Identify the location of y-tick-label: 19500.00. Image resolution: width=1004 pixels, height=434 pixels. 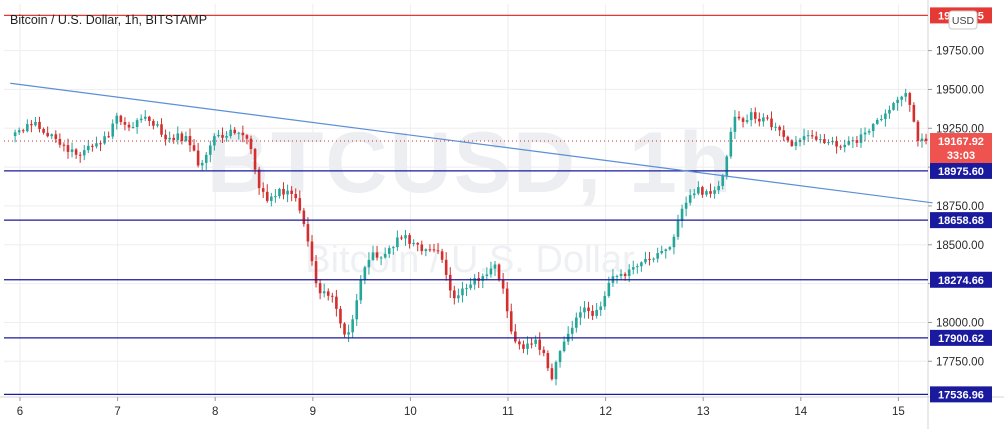
(960, 90).